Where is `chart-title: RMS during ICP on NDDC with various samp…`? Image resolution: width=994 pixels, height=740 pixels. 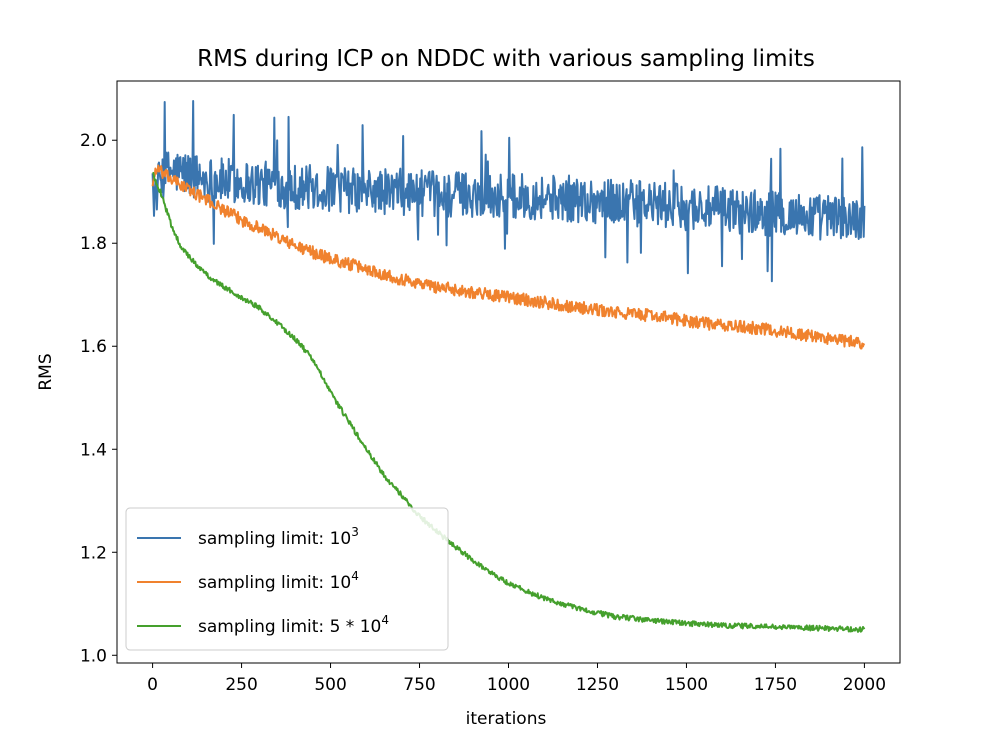
chart-title: RMS during ICP on NDDC with various samp… is located at coordinates (506, 59).